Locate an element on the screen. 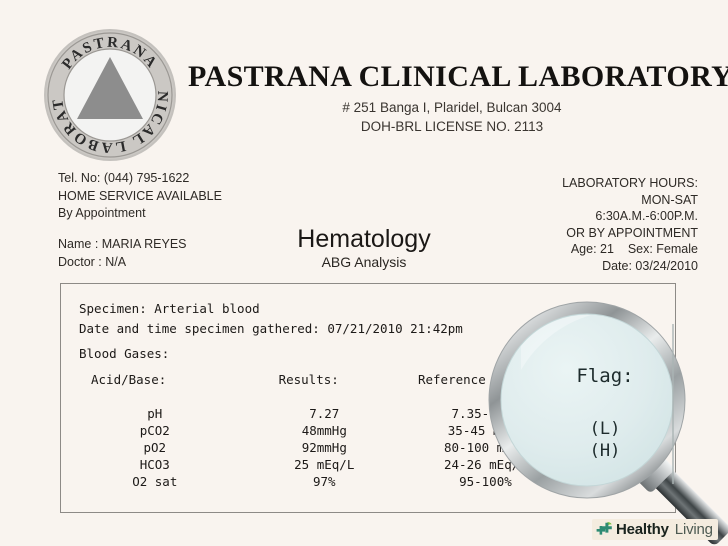 This screenshot has width=728, height=546. cell-reference: 7.35-7.45 is located at coordinates (485, 413).